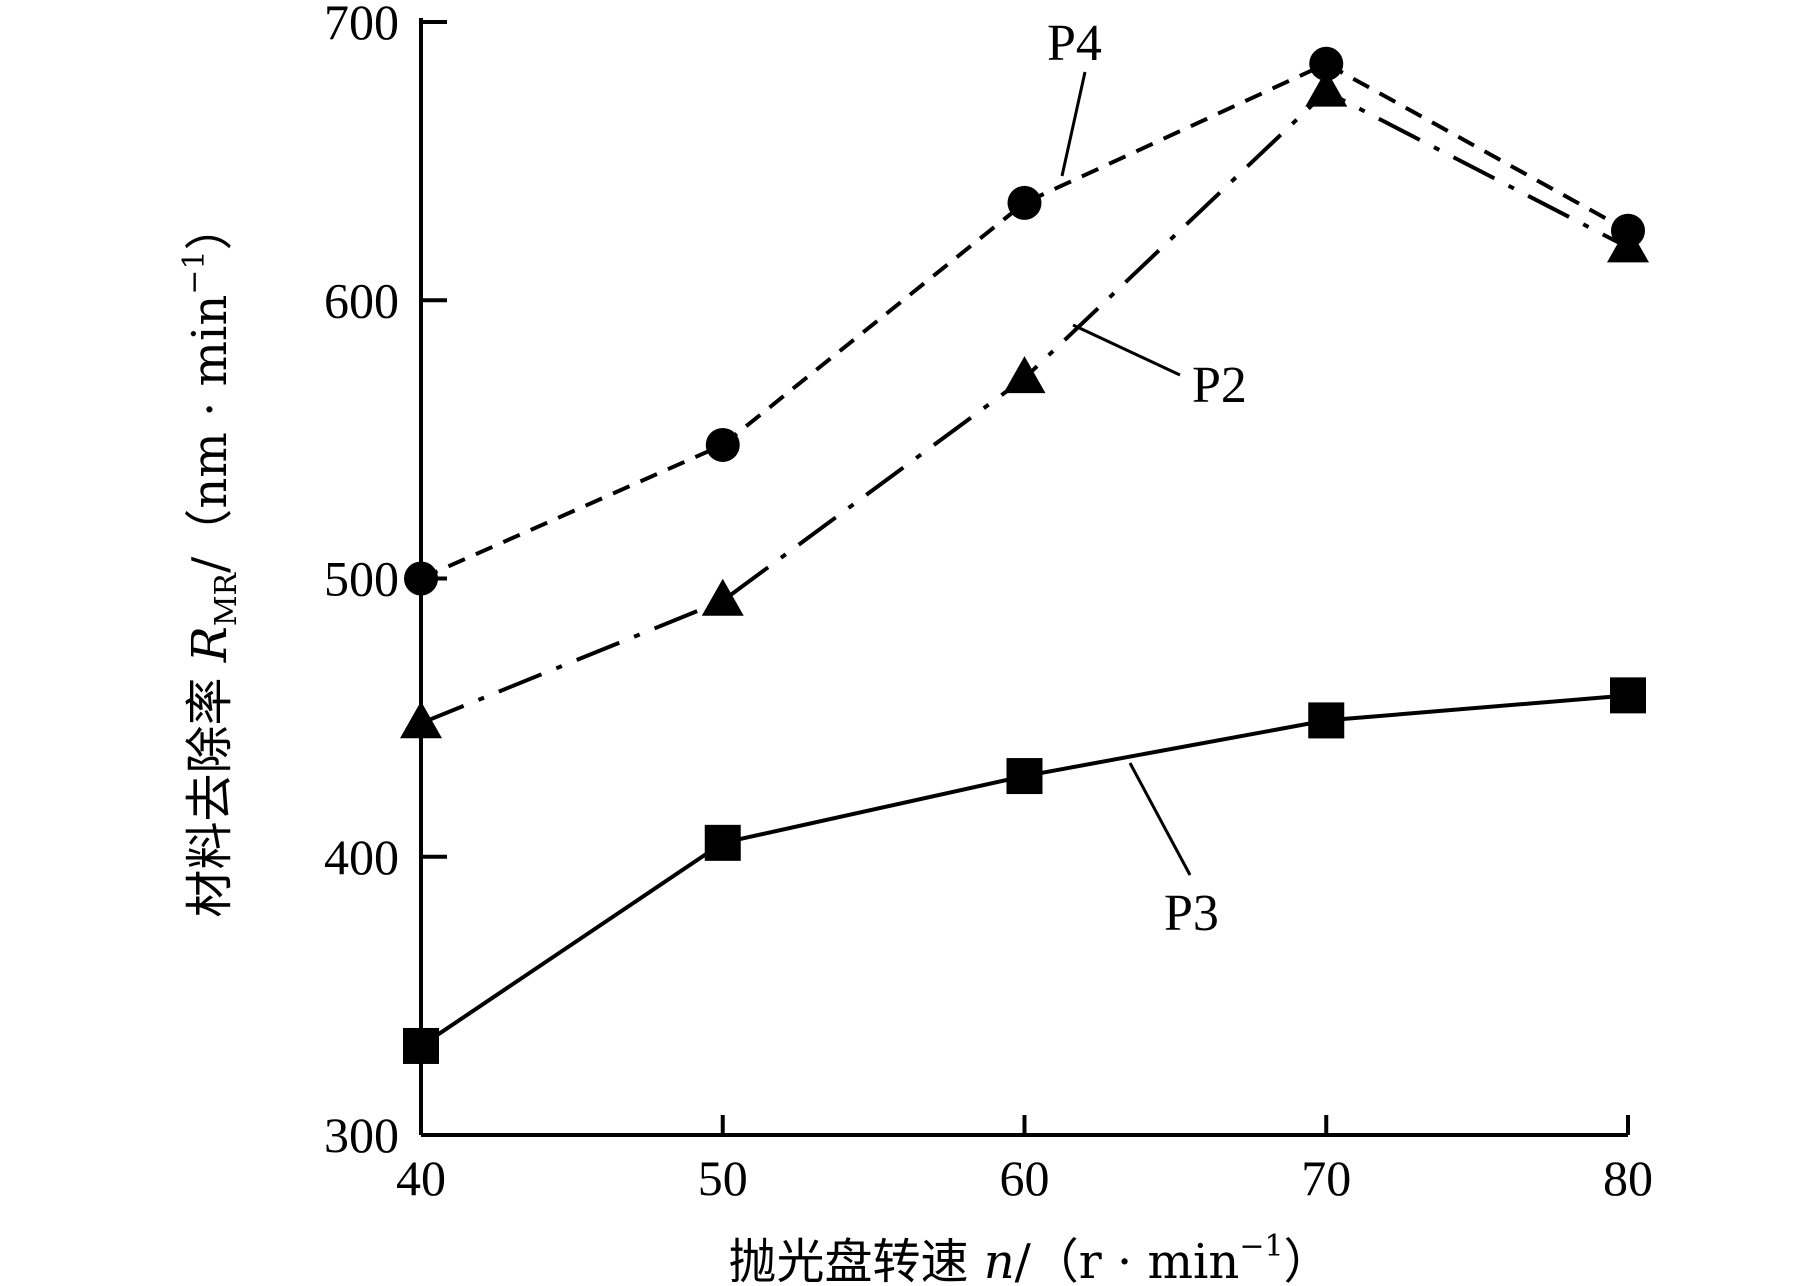 This screenshot has height=1286, width=1819. Describe the element at coordinates (1308, 1260) in the screenshot. I see `x-axis-title-unit-close: ）` at that location.